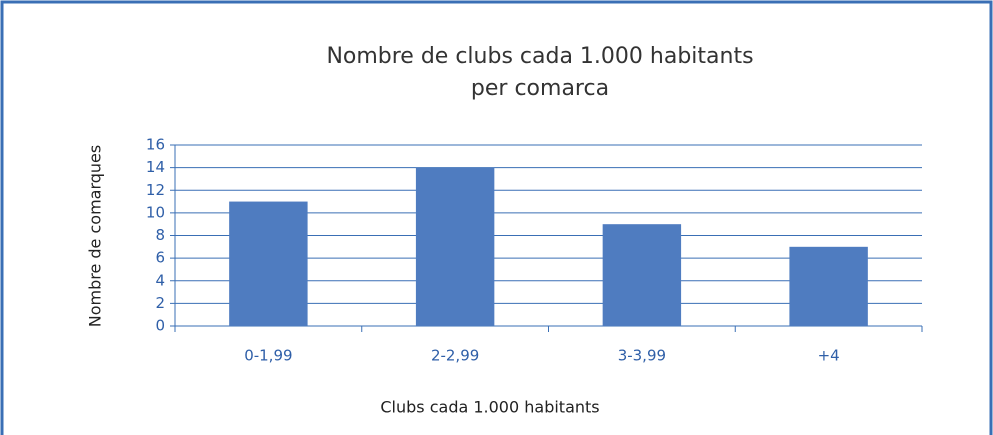 This screenshot has height=435, width=993. Describe the element at coordinates (829, 356) in the screenshot. I see `x-tick-label: +4` at that location.